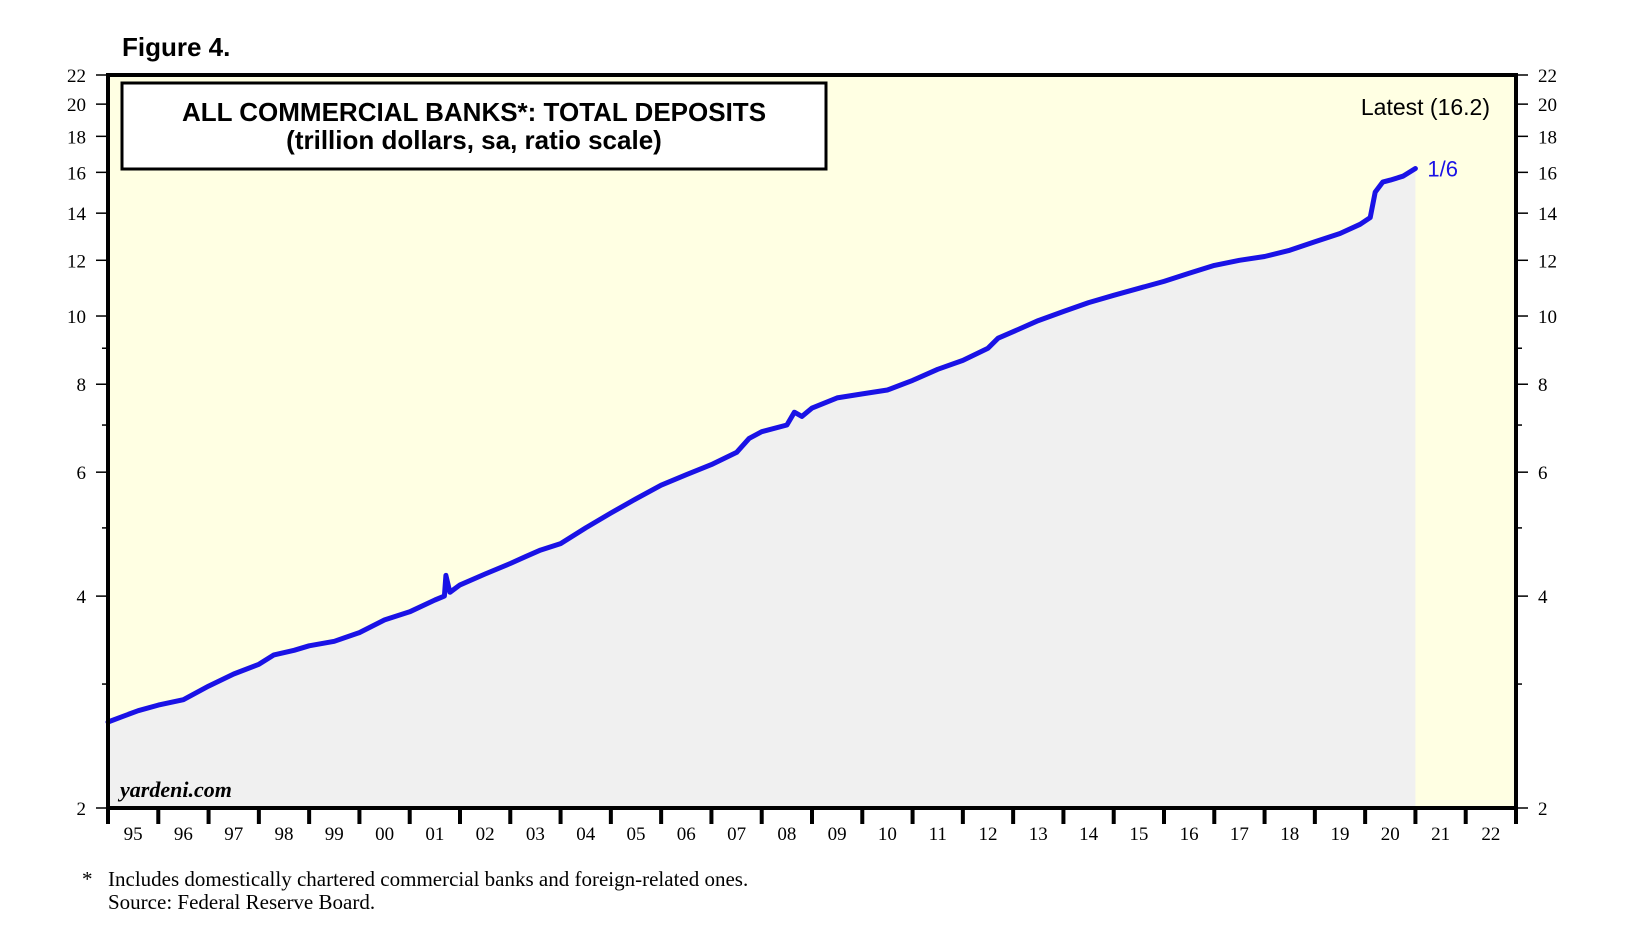  Describe the element at coordinates (1440, 834) in the screenshot. I see `x-tick-label: 21` at that location.